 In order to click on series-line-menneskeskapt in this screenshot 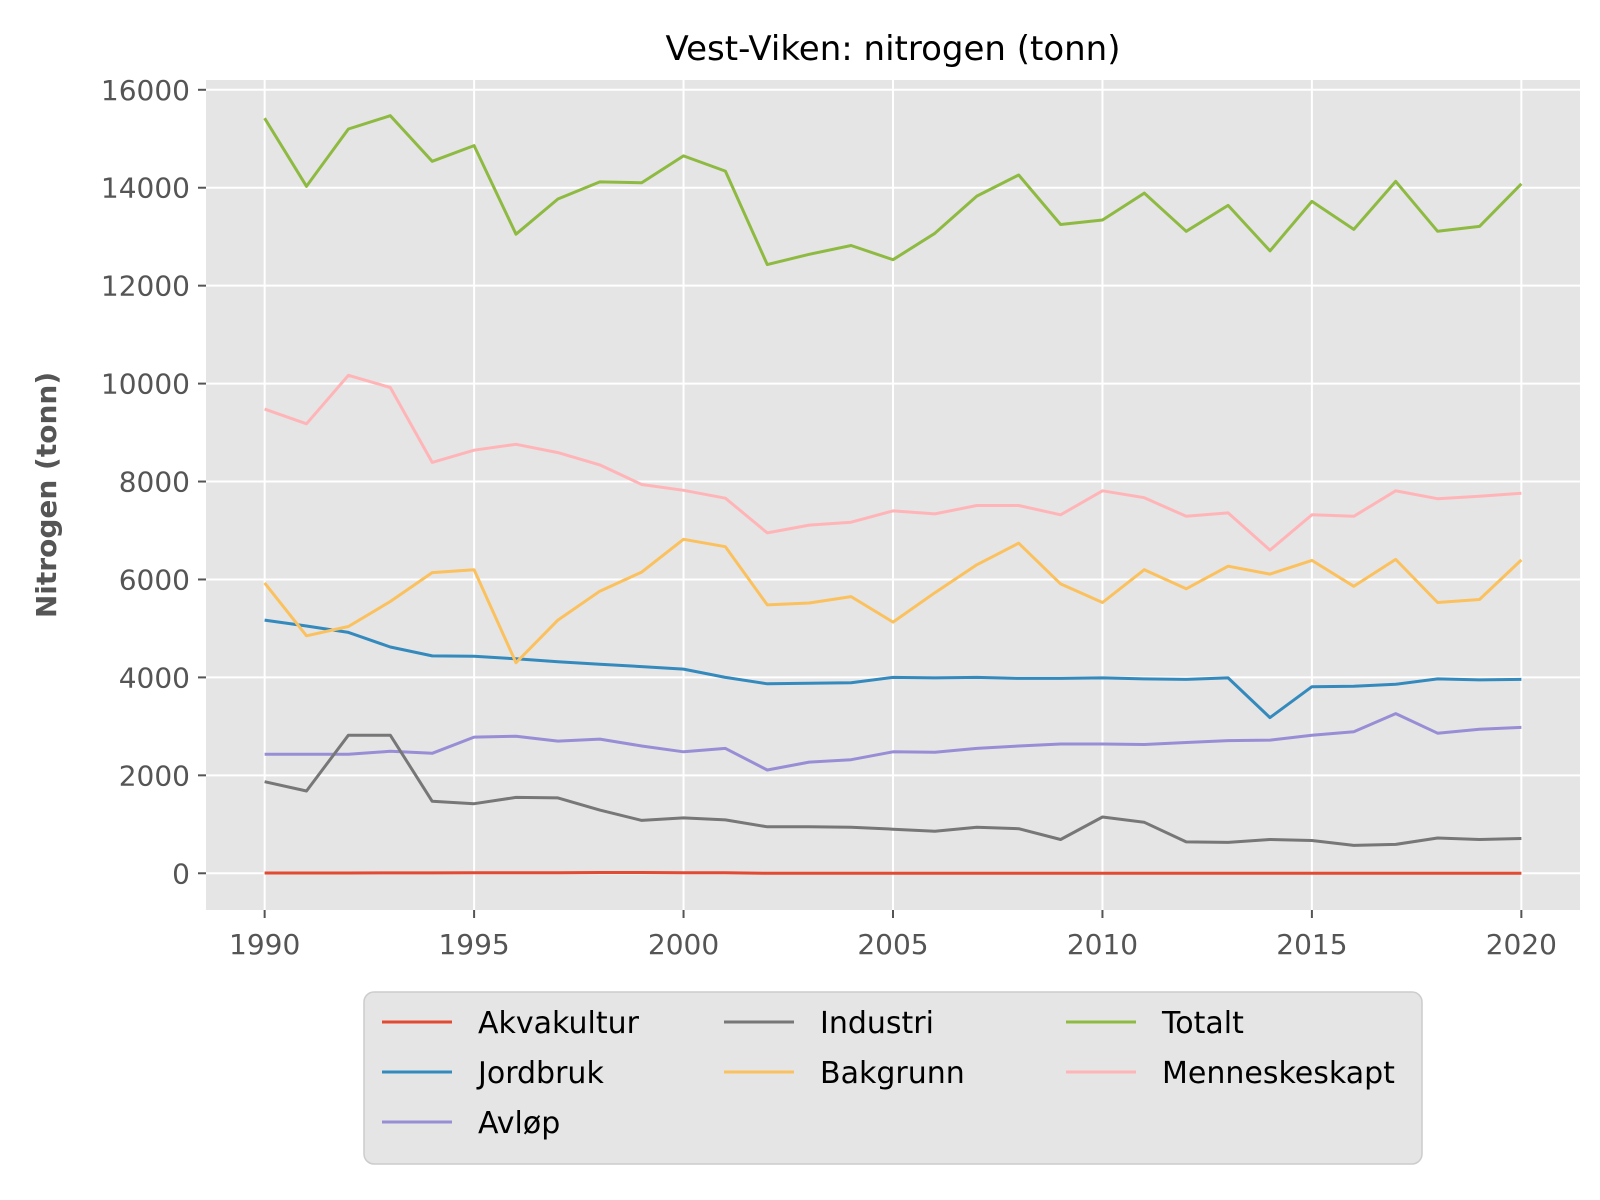, I will do `click(893, 462)`.